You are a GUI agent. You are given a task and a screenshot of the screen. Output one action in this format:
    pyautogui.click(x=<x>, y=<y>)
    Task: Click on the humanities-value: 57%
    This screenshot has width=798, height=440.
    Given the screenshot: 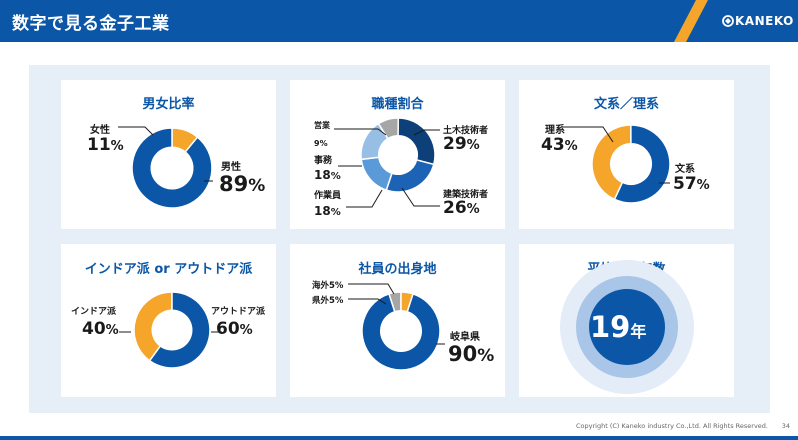 What is the action you would take?
    pyautogui.click(x=691, y=184)
    